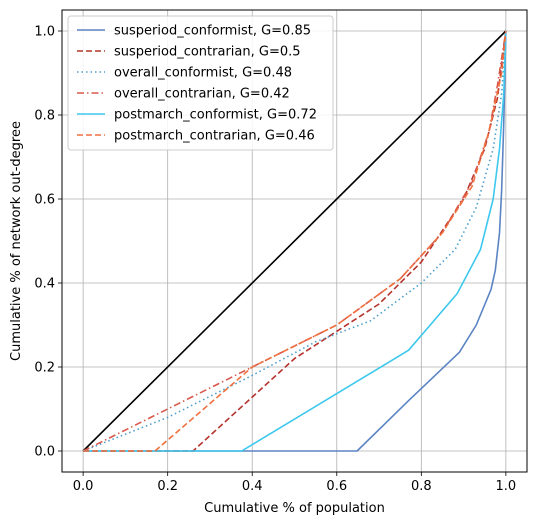 The height and width of the screenshot is (525, 536). Describe the element at coordinates (294, 508) in the screenshot. I see `x-axis-label: Cumulative % of population` at that location.